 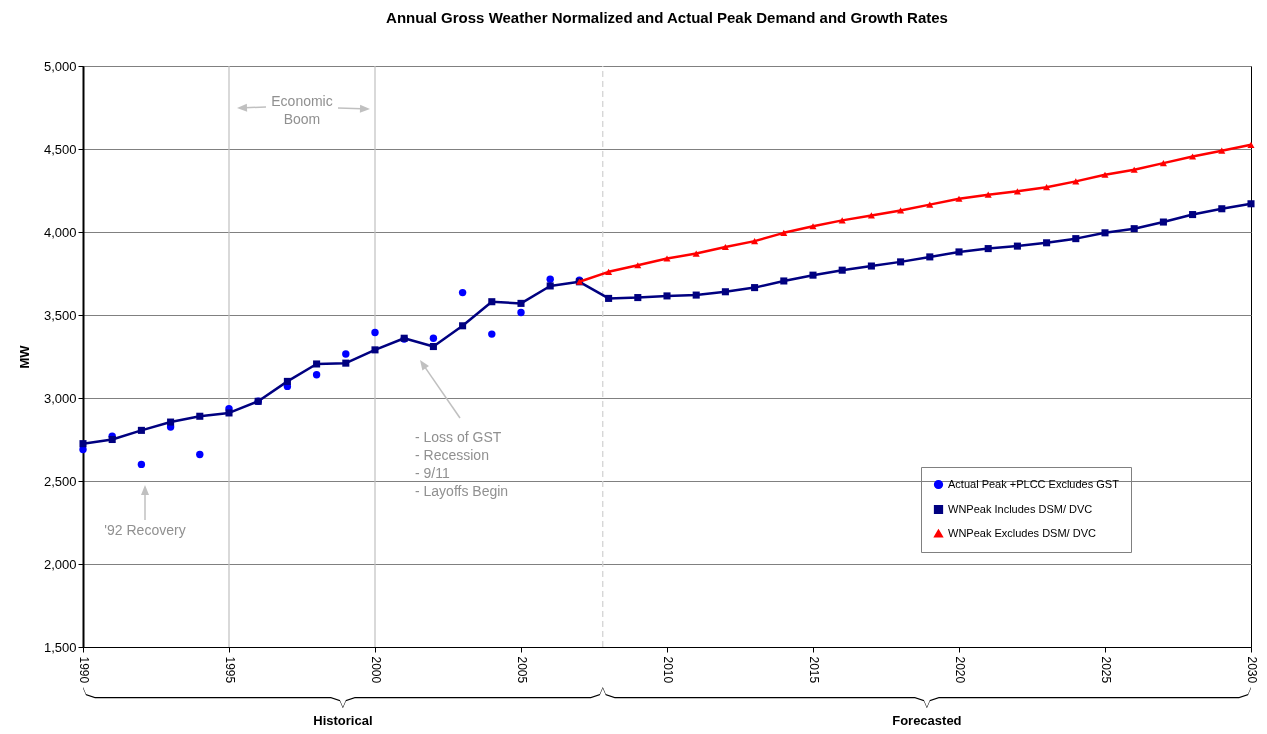 What do you see at coordinates (302, 110) in the screenshot?
I see `annotation: Economic Boom` at bounding box center [302, 110].